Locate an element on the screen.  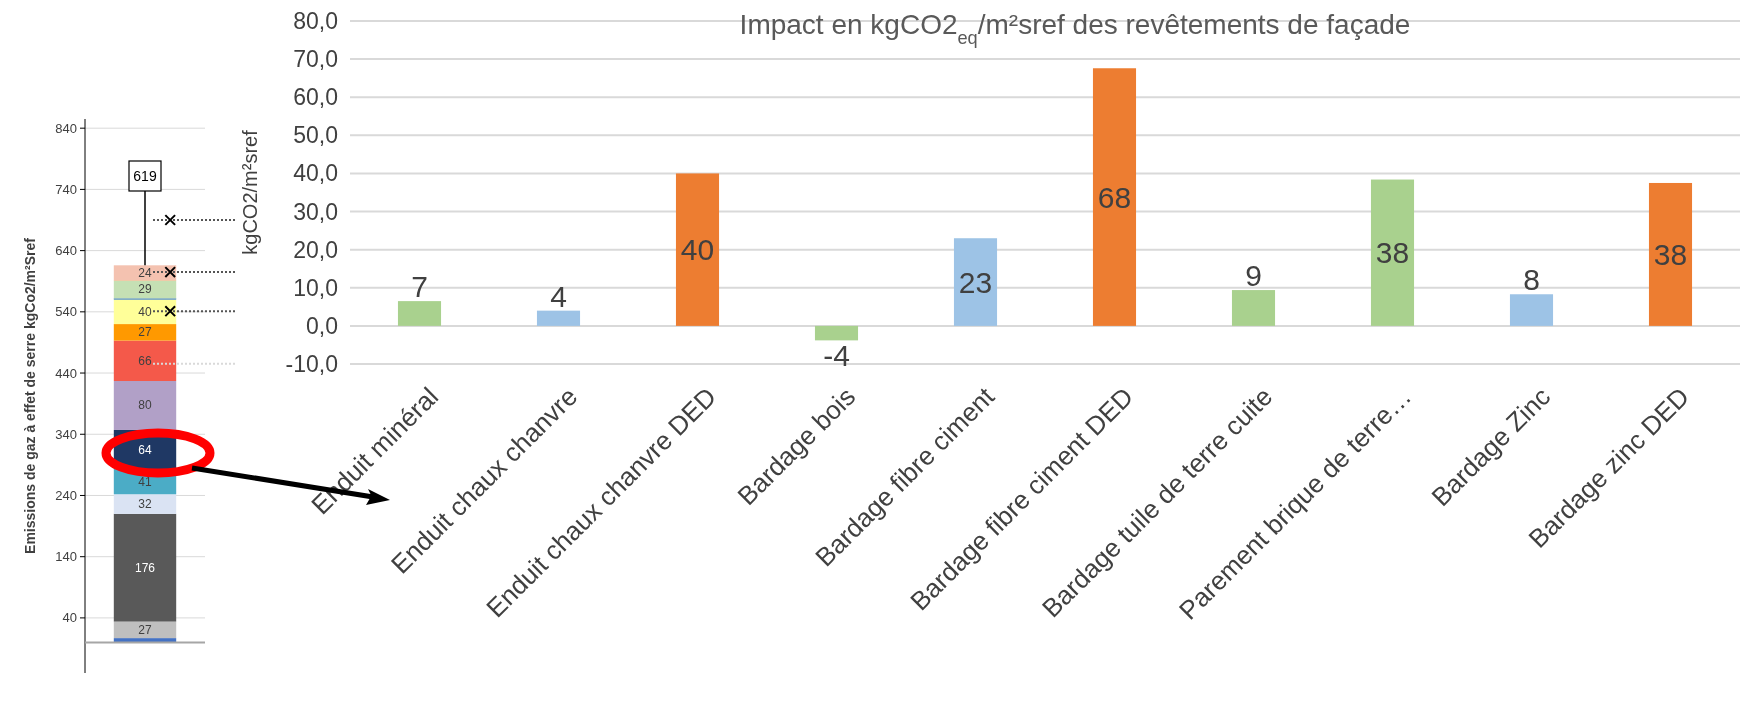
data-label: 80 is located at coordinates (145, 405).